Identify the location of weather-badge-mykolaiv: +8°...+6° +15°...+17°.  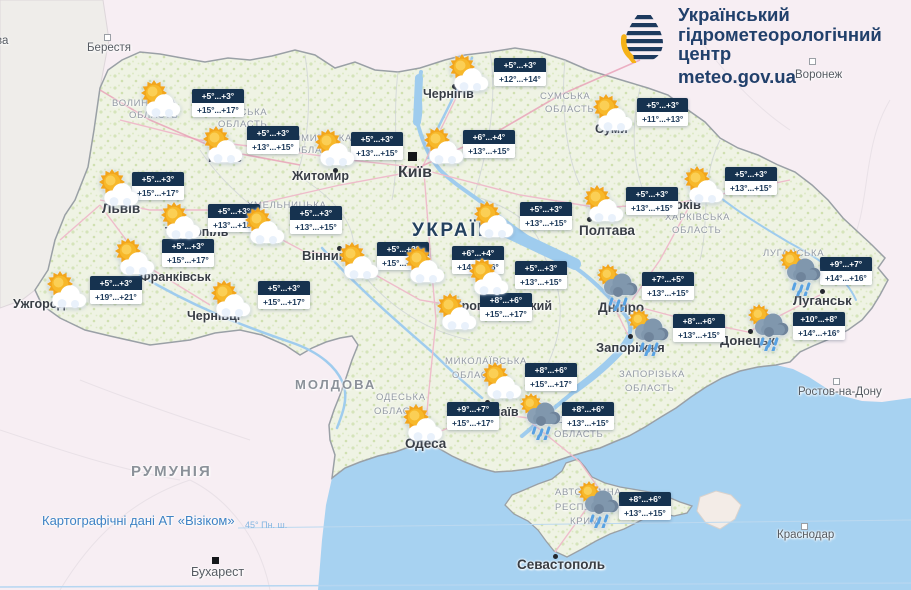
(551, 377).